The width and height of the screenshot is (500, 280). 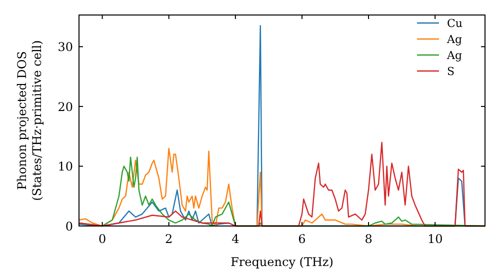 I want to click on x-tick-label: 6, so click(x=302, y=239).